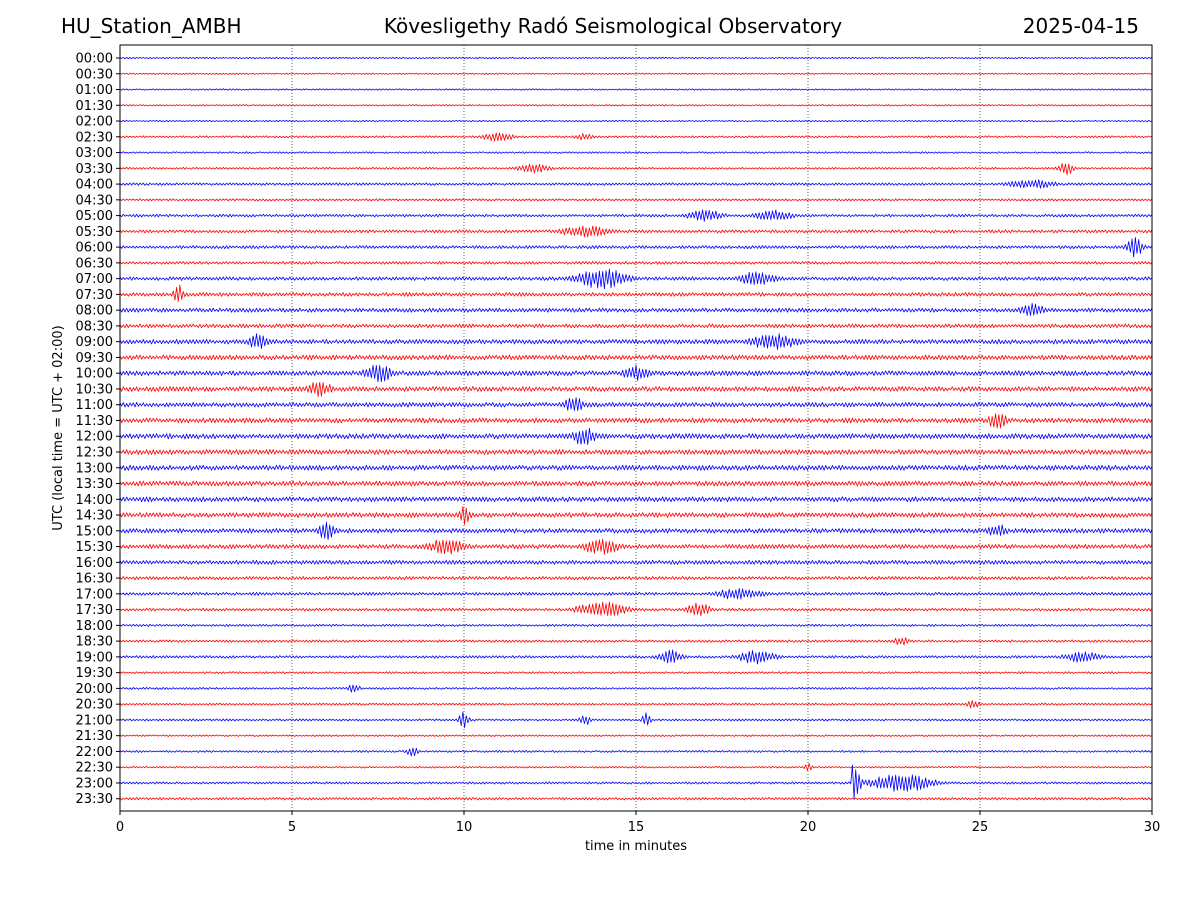 Image resolution: width=1200 pixels, height=900 pixels. I want to click on x-tick-label: 15, so click(636, 827).